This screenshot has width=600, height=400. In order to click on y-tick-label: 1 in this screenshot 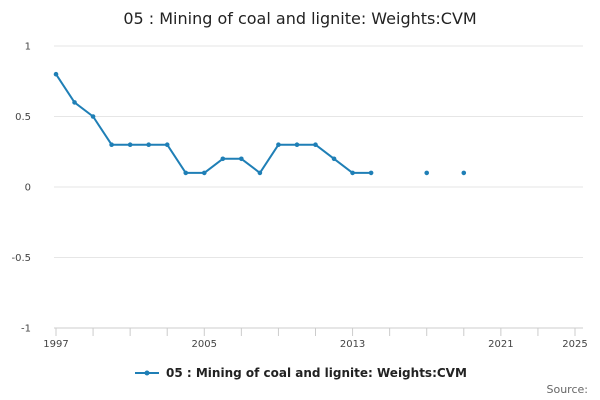, I will do `click(28, 47)`.